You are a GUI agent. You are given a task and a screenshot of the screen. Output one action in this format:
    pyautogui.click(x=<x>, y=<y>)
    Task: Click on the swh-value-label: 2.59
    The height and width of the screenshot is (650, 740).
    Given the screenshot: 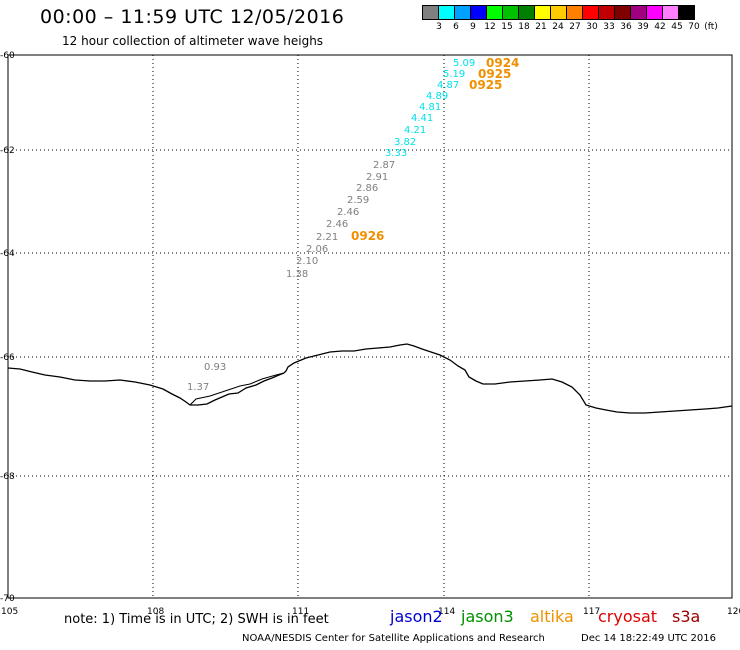 What is the action you would take?
    pyautogui.click(x=358, y=200)
    